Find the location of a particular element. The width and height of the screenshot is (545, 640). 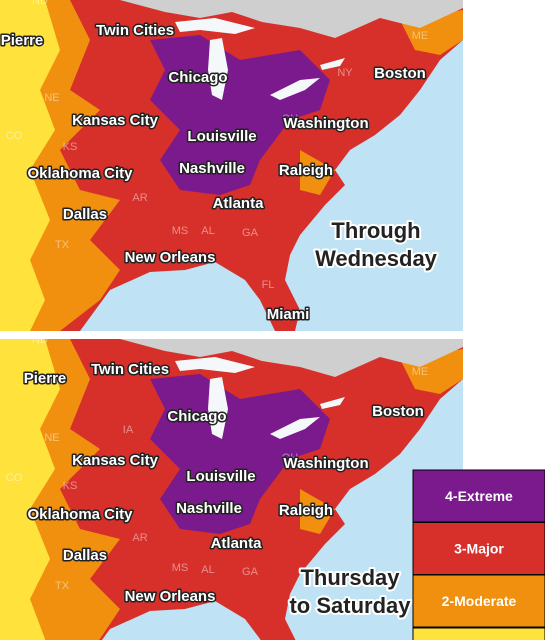

period-label: Through is located at coordinates (375, 230).